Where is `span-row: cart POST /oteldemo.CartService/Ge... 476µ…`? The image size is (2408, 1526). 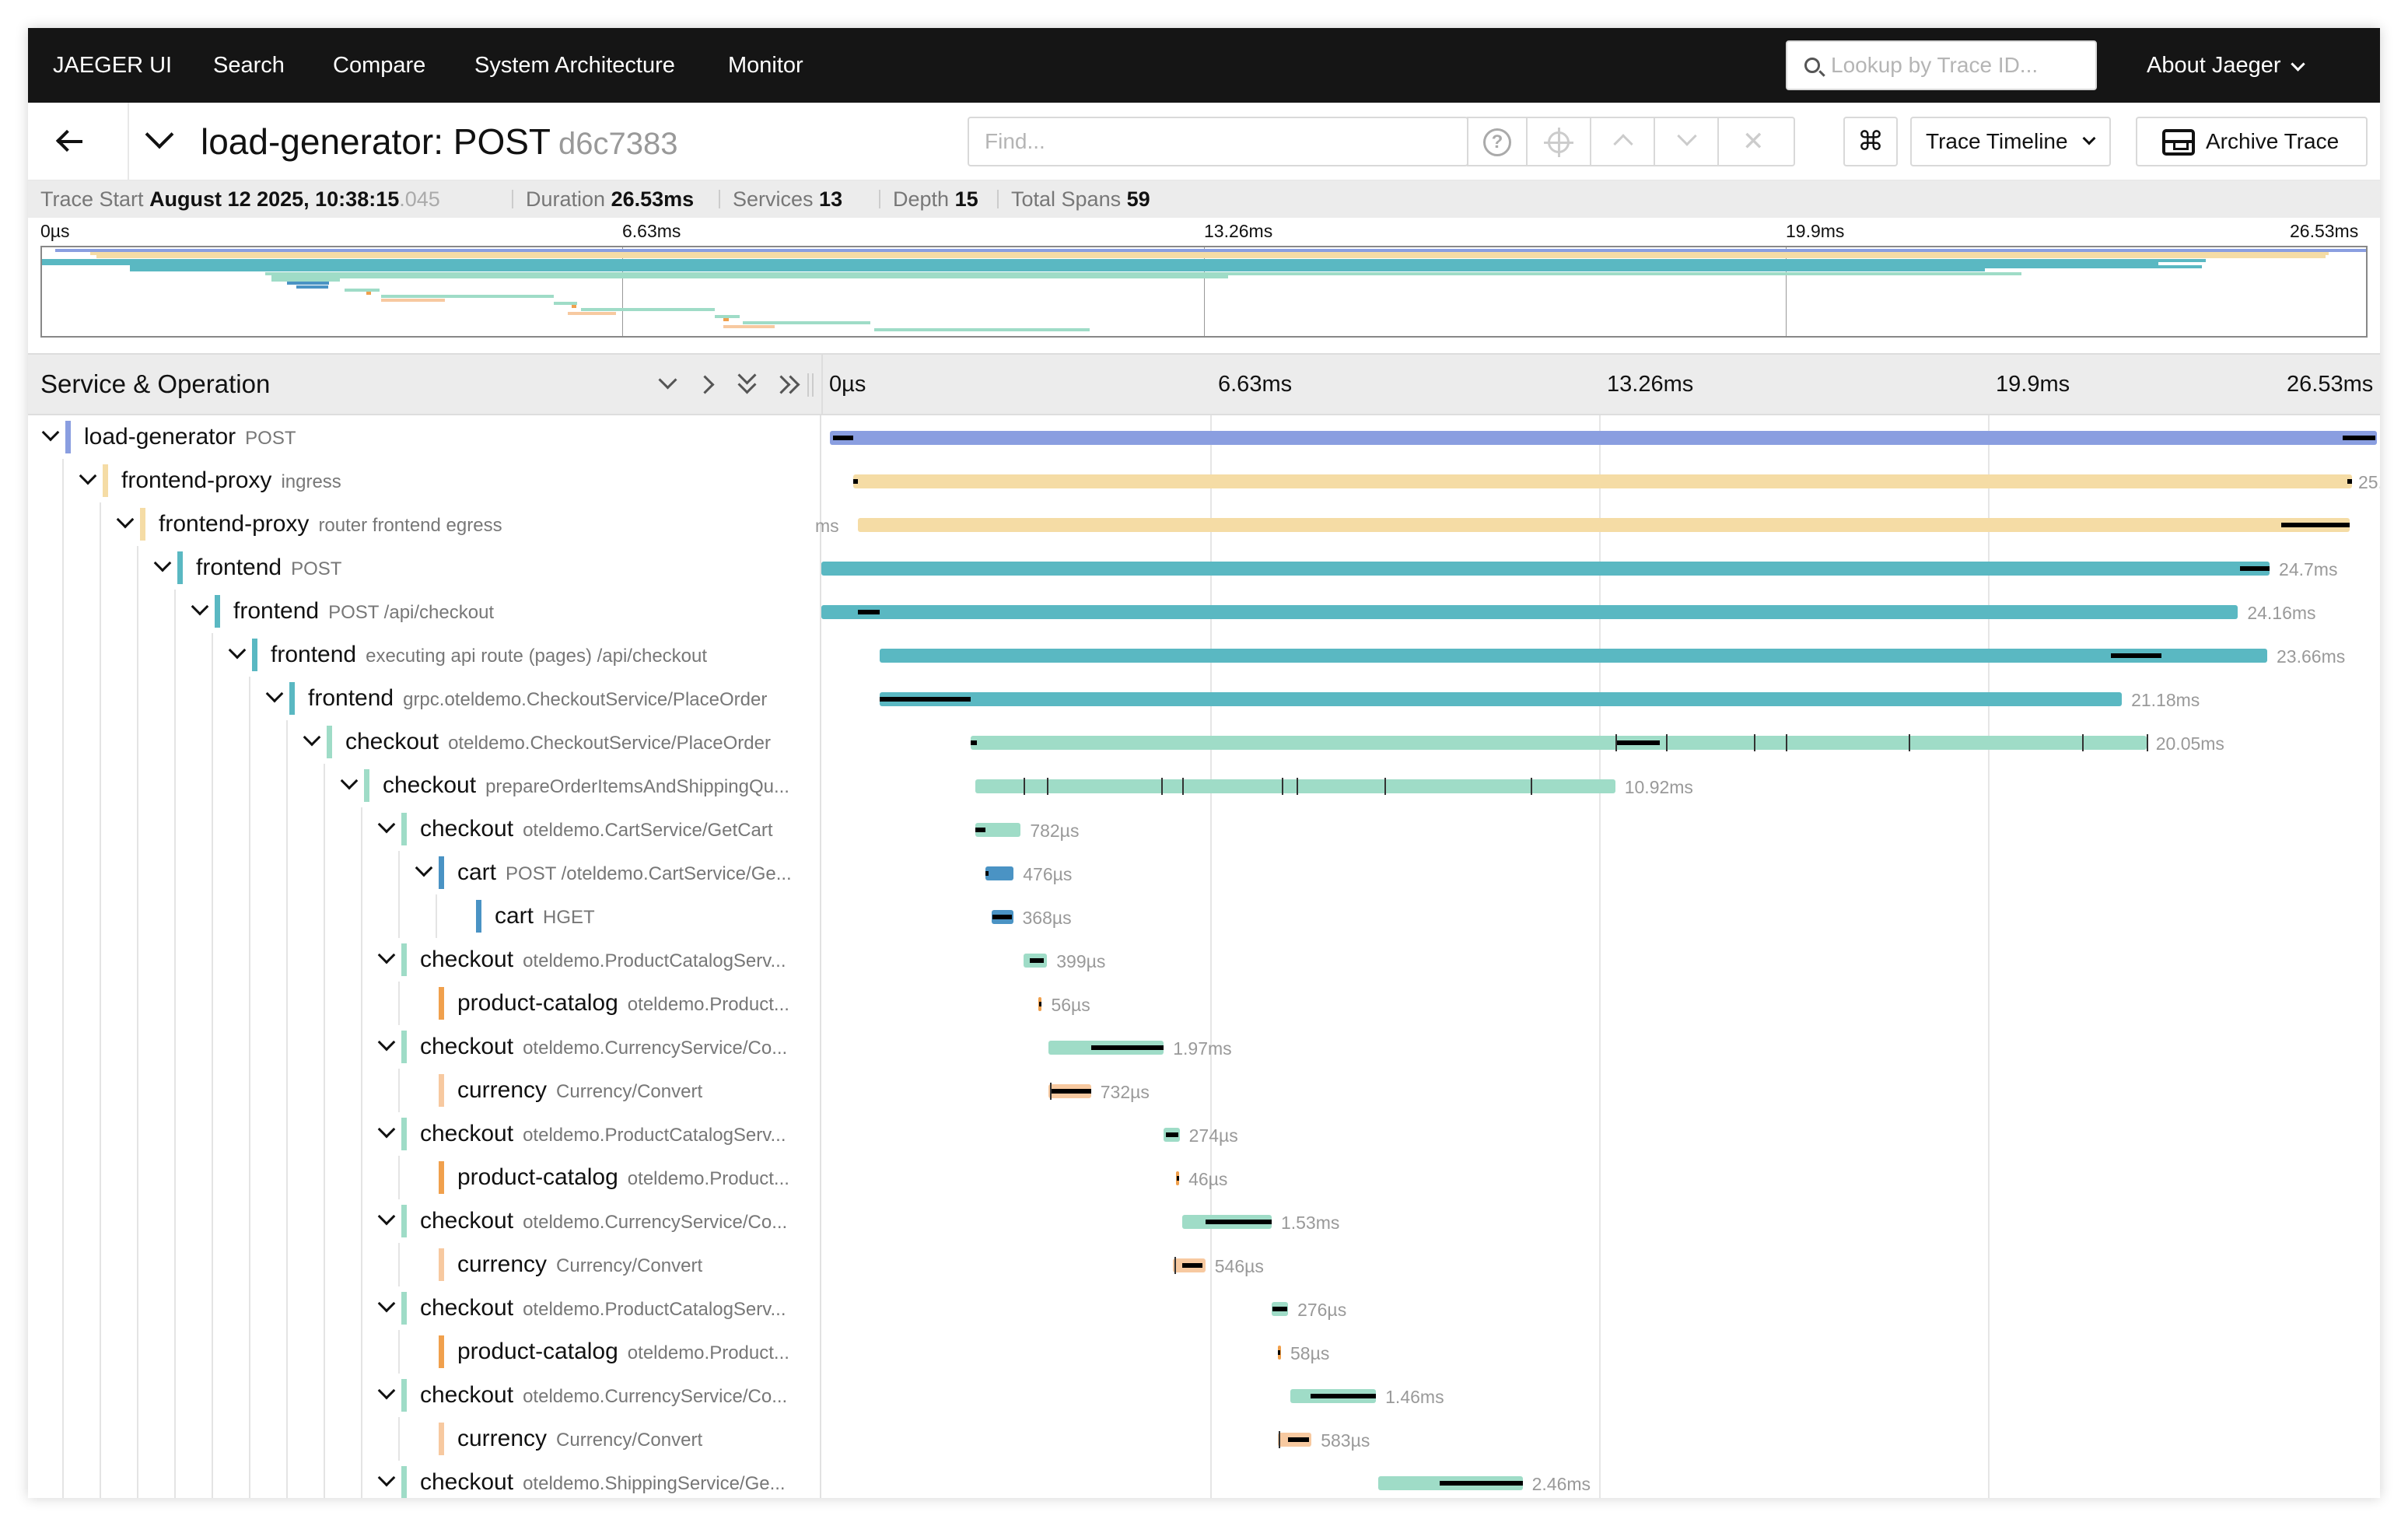
span-row: cart POST /oteldemo.CartService/Ge... 476µ… is located at coordinates (1204, 873).